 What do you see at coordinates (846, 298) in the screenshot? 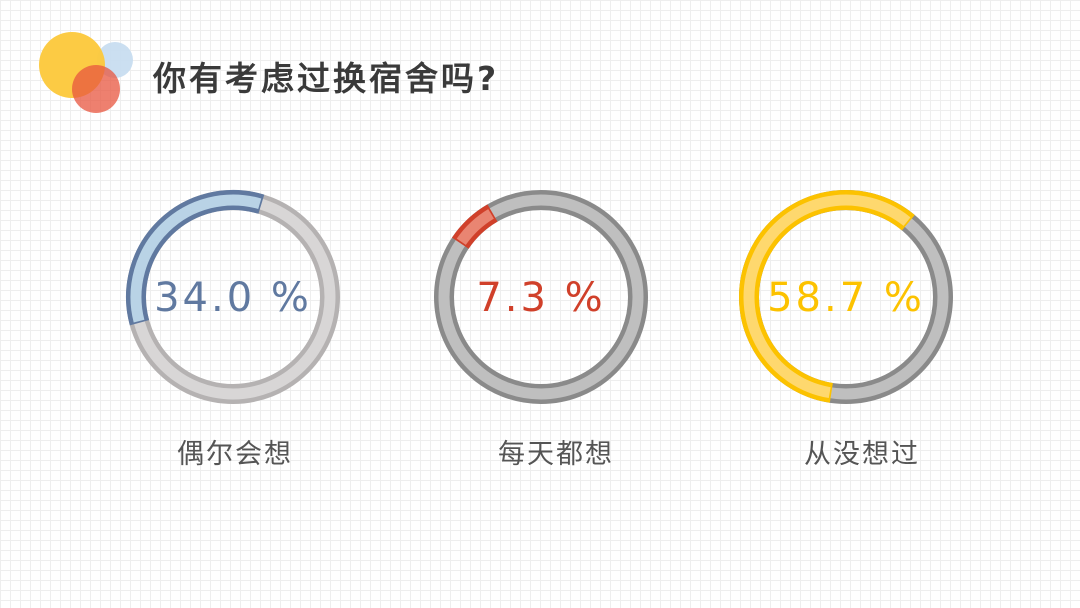
I see `percent-label: 58.7 %` at bounding box center [846, 298].